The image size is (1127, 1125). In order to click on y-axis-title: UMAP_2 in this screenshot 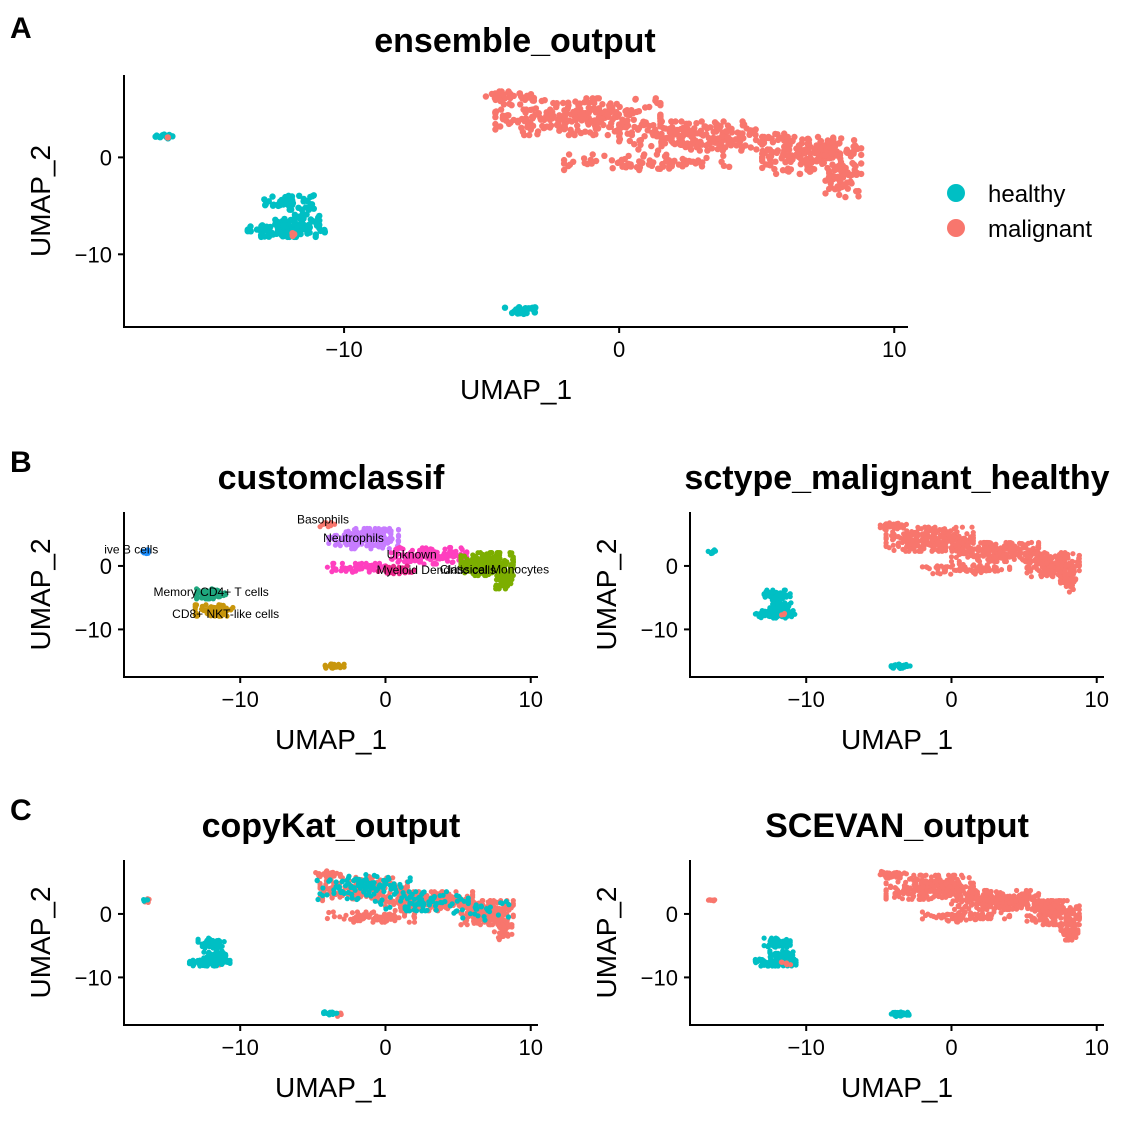, I will do `click(40, 594)`.